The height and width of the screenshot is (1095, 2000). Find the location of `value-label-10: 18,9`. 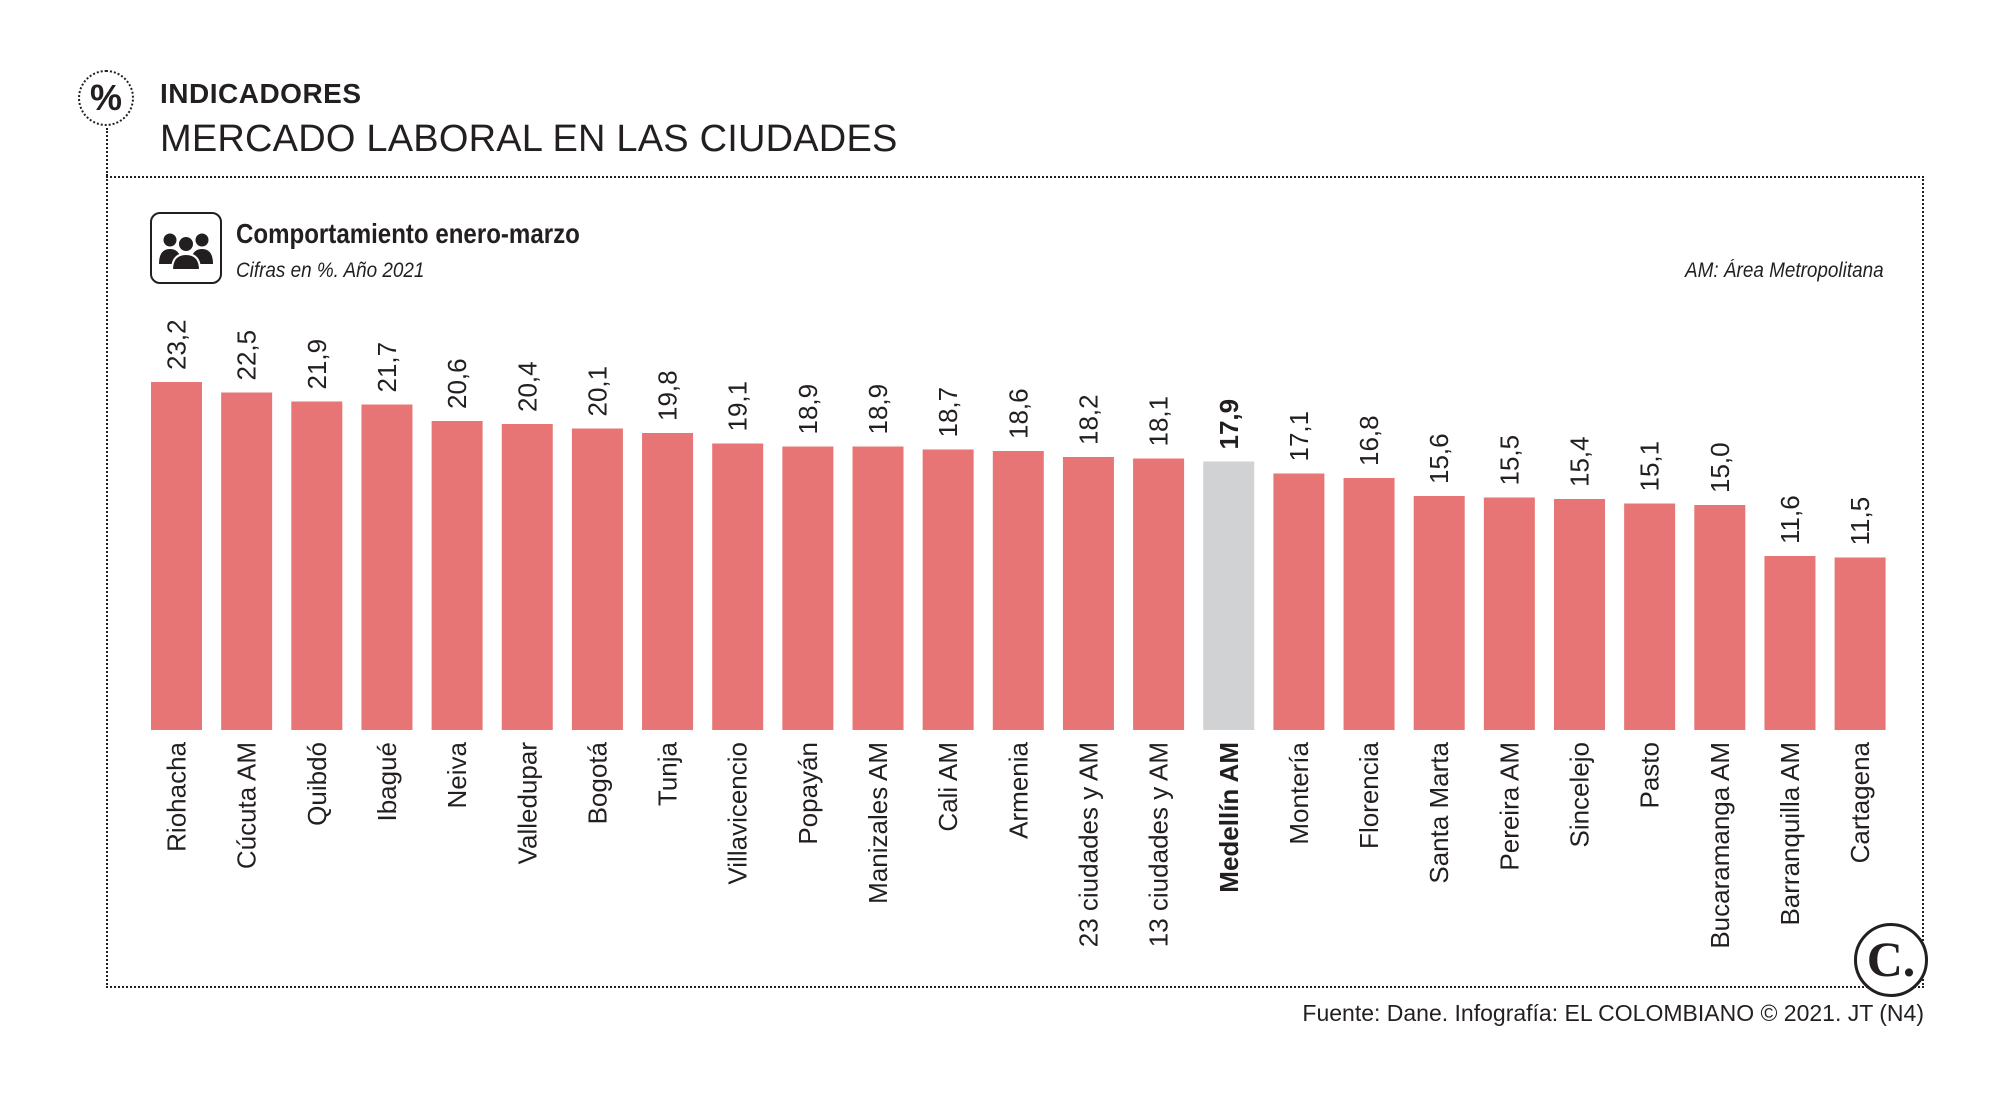

value-label-10: 18,9 is located at coordinates (878, 409).